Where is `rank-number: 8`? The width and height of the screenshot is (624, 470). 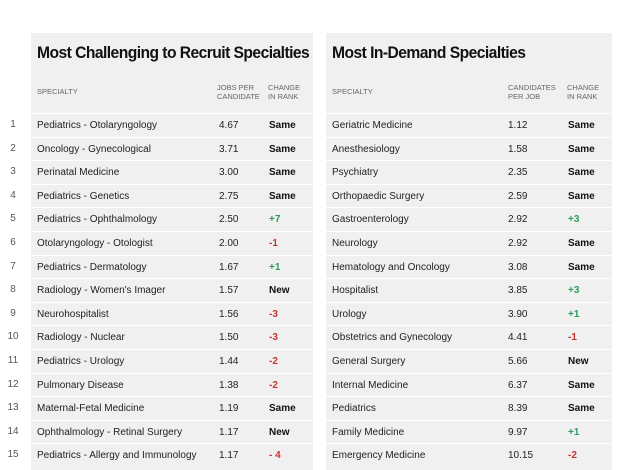
rank-number: 8 is located at coordinates (13, 290).